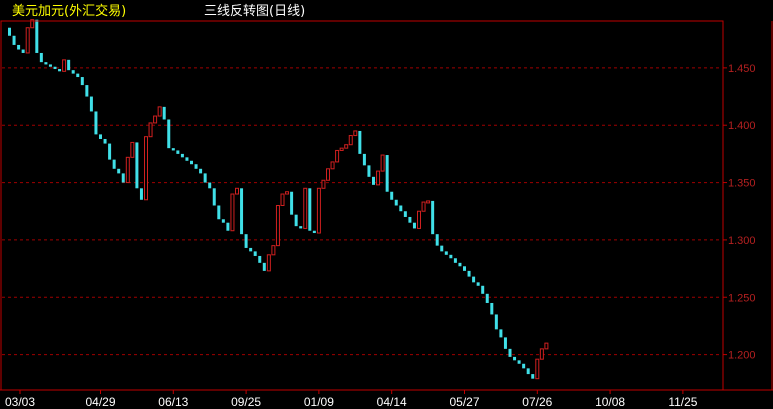  Describe the element at coordinates (742, 298) in the screenshot. I see `y-tick-label: 1.250` at that location.